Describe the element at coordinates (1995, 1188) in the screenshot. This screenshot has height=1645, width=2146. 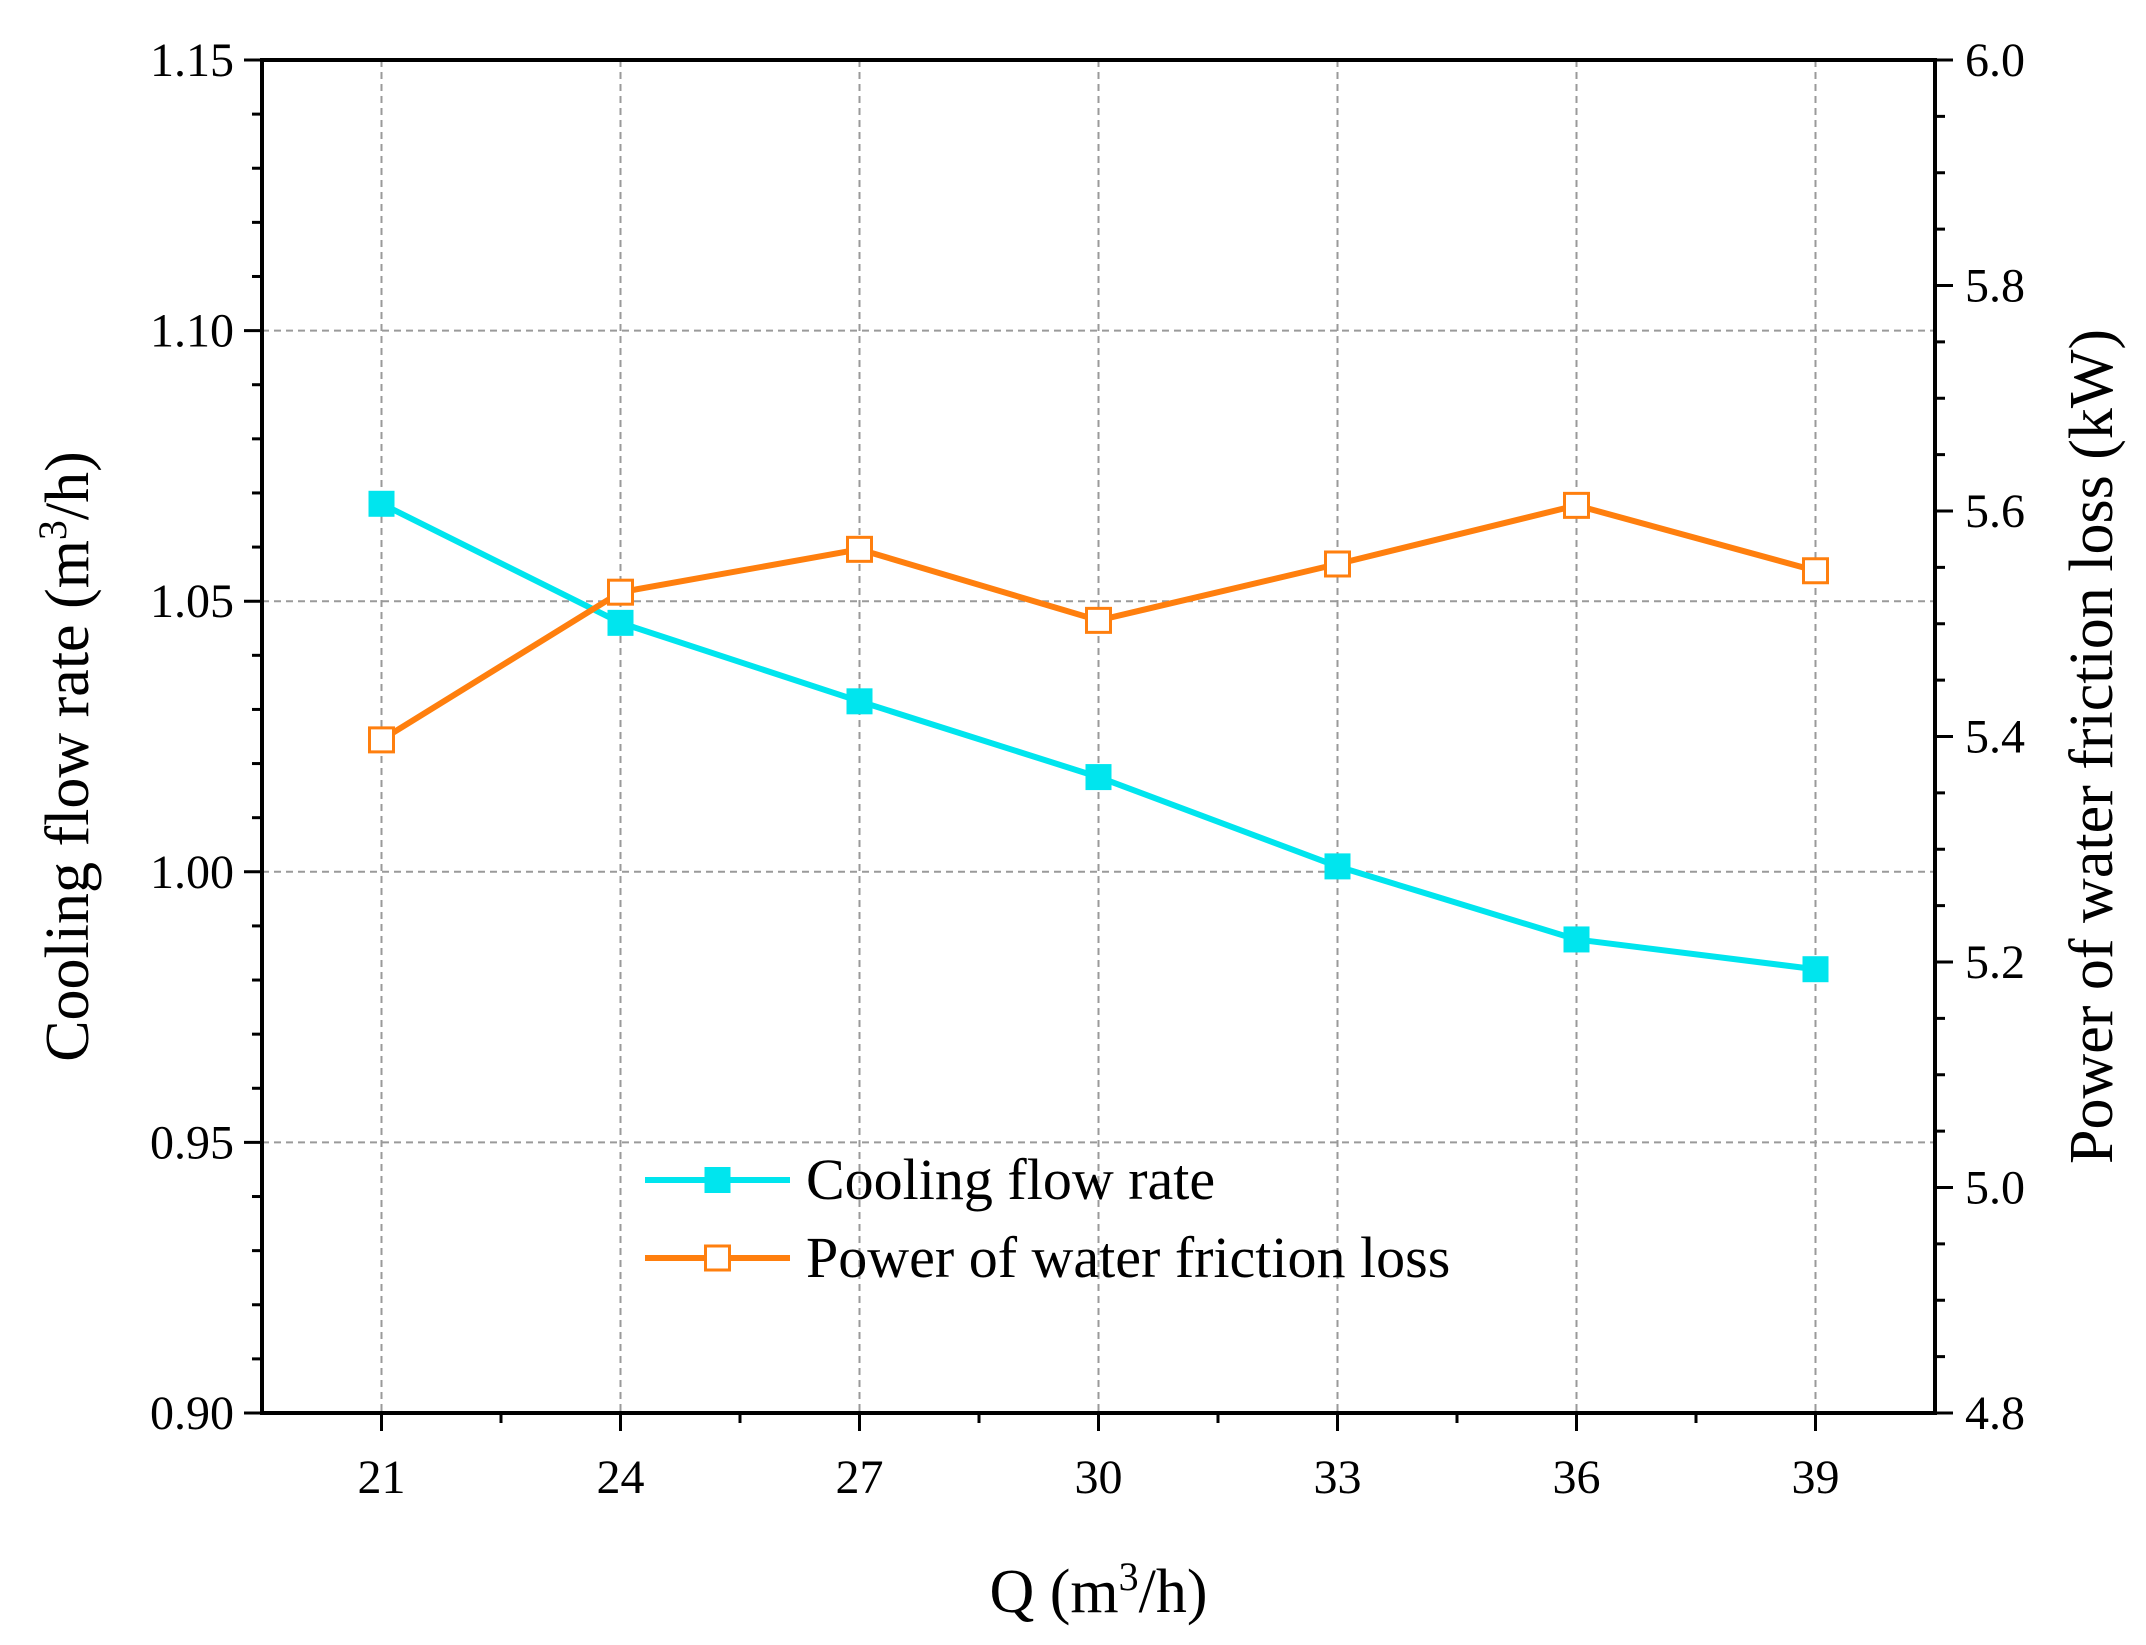
I see `right-tick-label: 5.0` at that location.